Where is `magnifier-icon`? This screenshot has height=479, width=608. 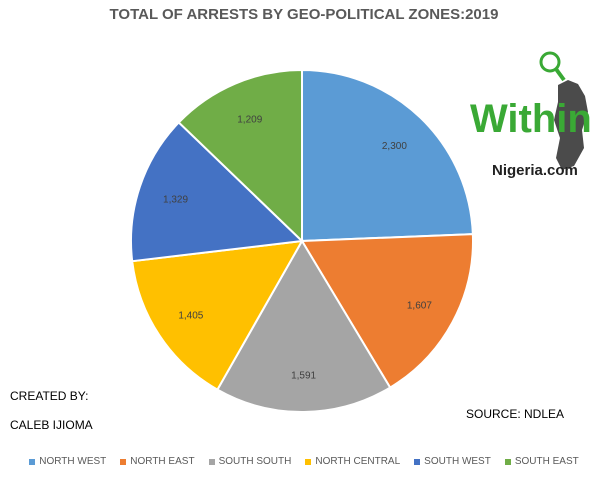 magnifier-icon is located at coordinates (550, 62).